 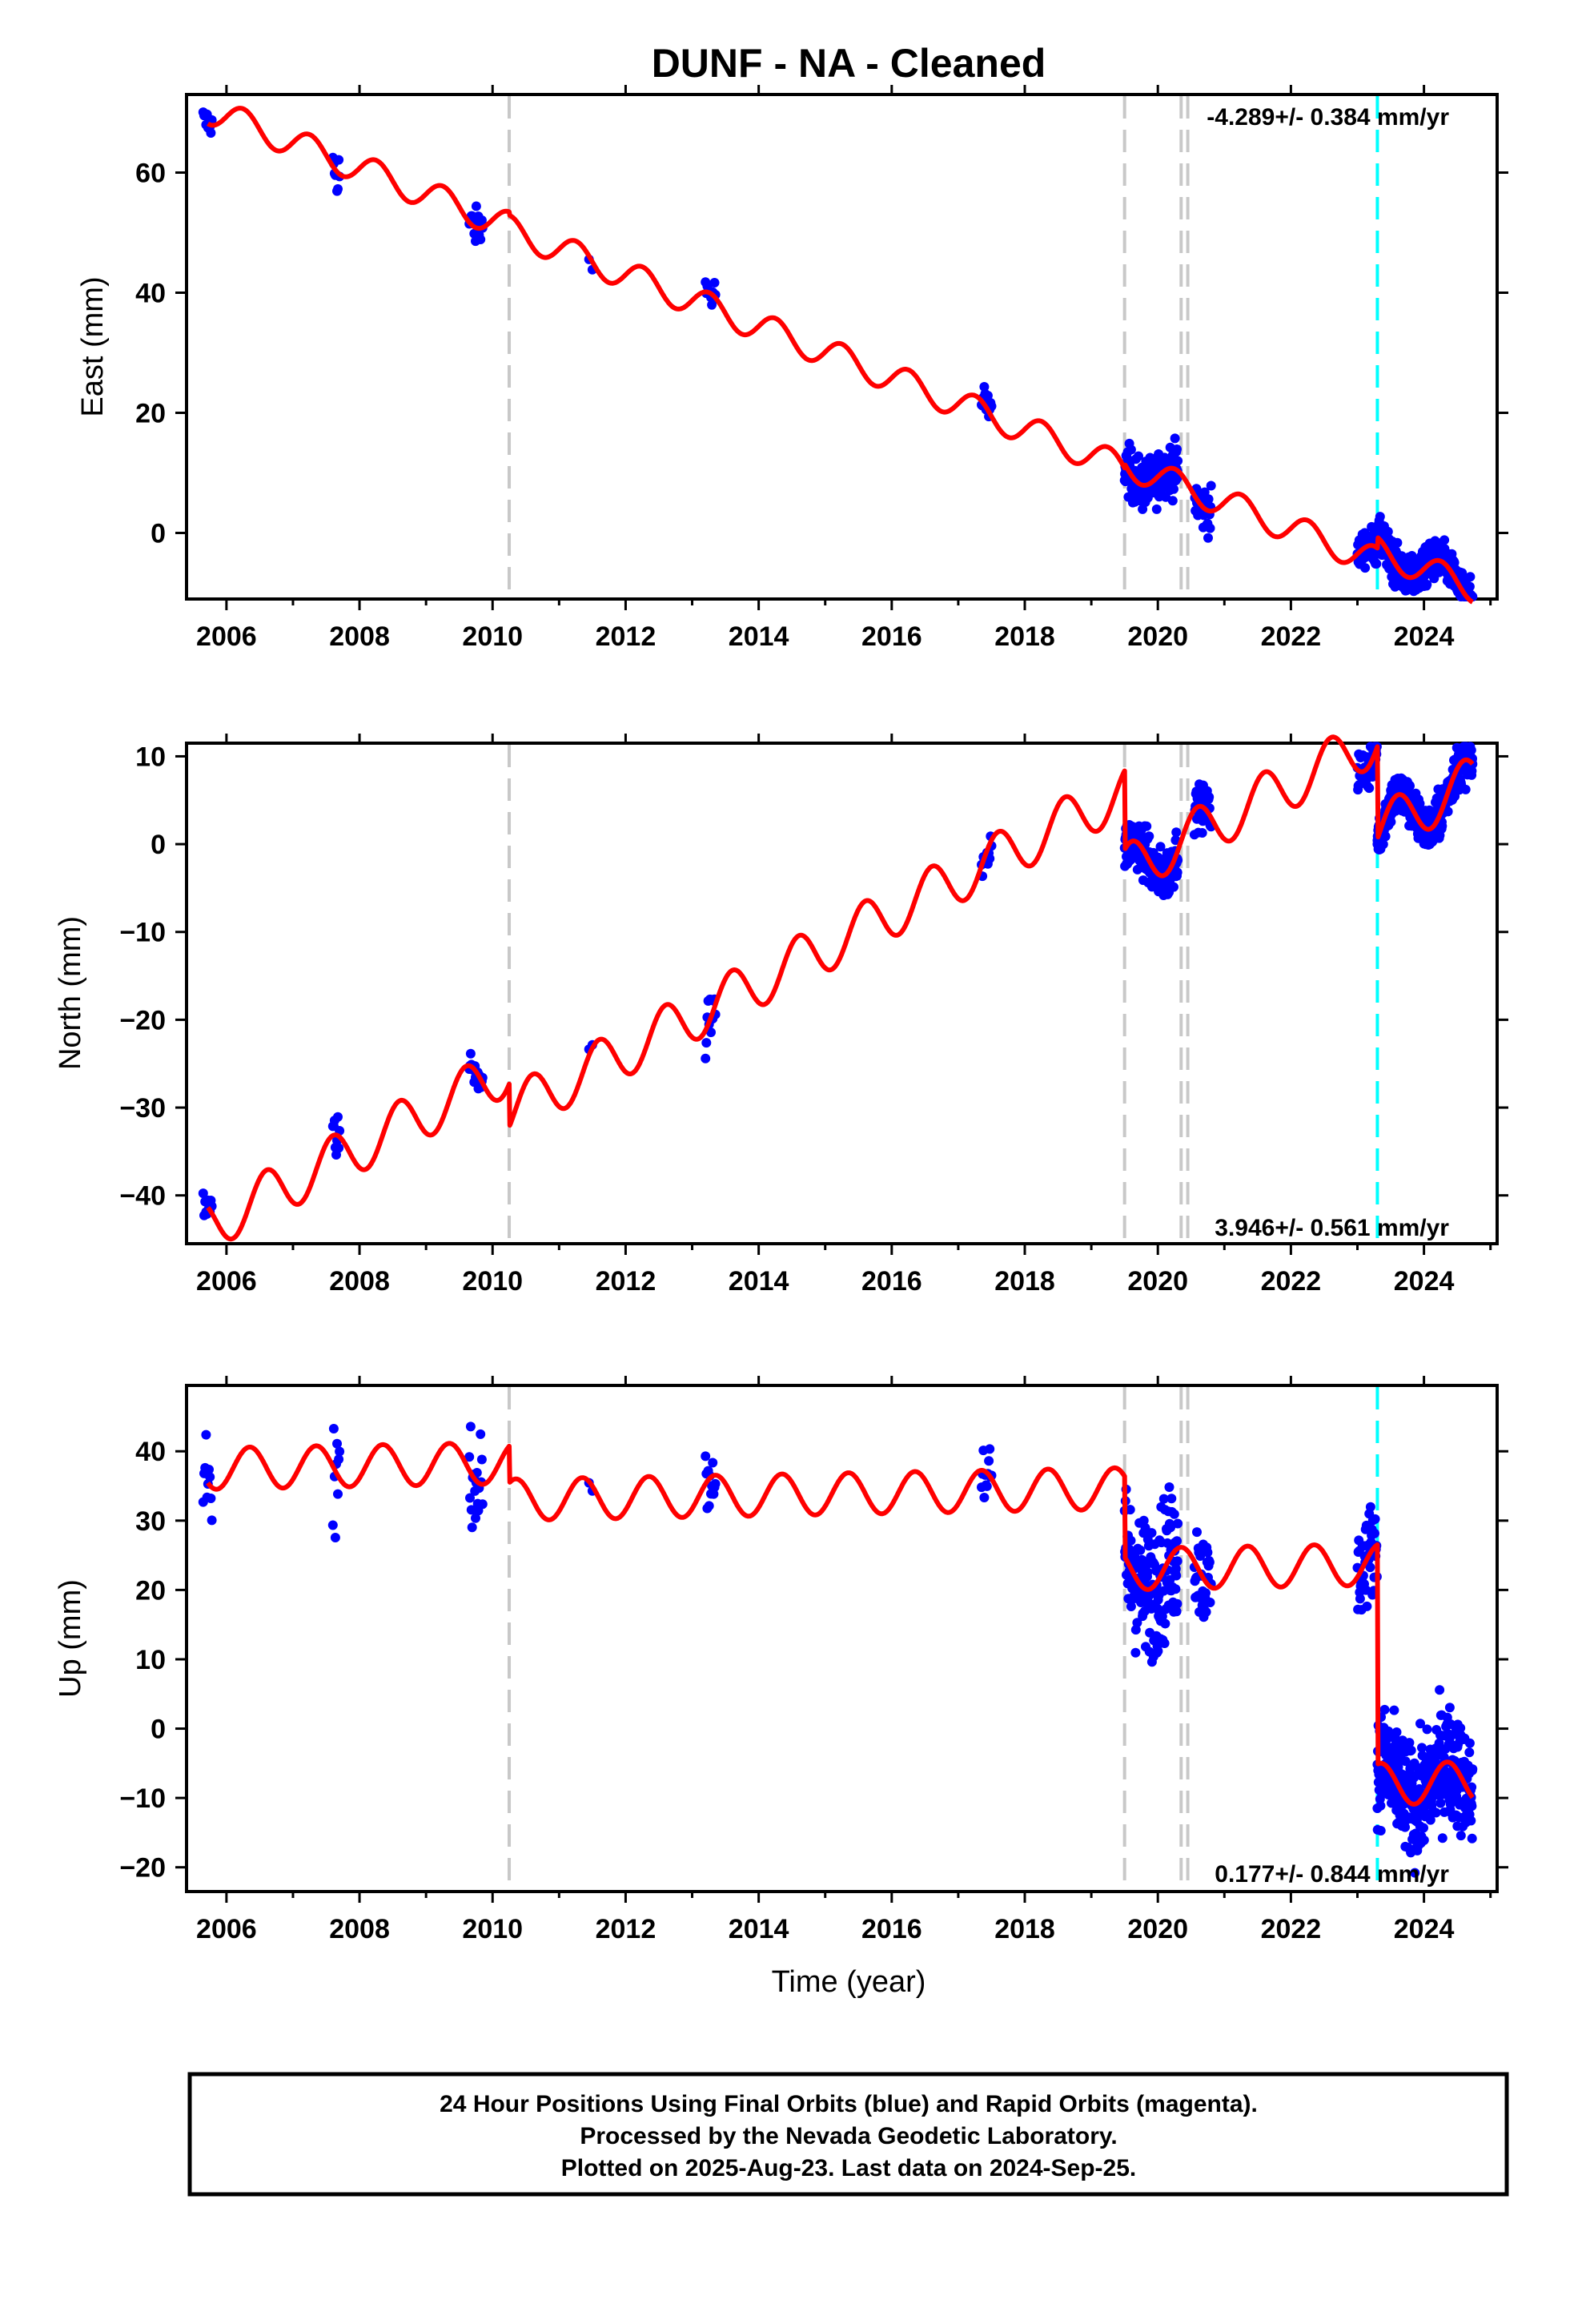 What do you see at coordinates (151, 757) in the screenshot?
I see `north-ytick-label: 10` at bounding box center [151, 757].